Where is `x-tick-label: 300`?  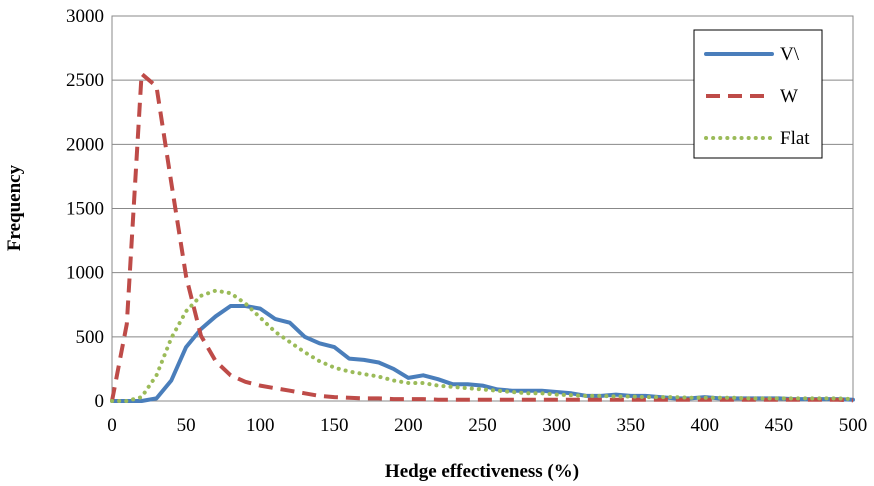 x-tick-label: 300 is located at coordinates (556, 425).